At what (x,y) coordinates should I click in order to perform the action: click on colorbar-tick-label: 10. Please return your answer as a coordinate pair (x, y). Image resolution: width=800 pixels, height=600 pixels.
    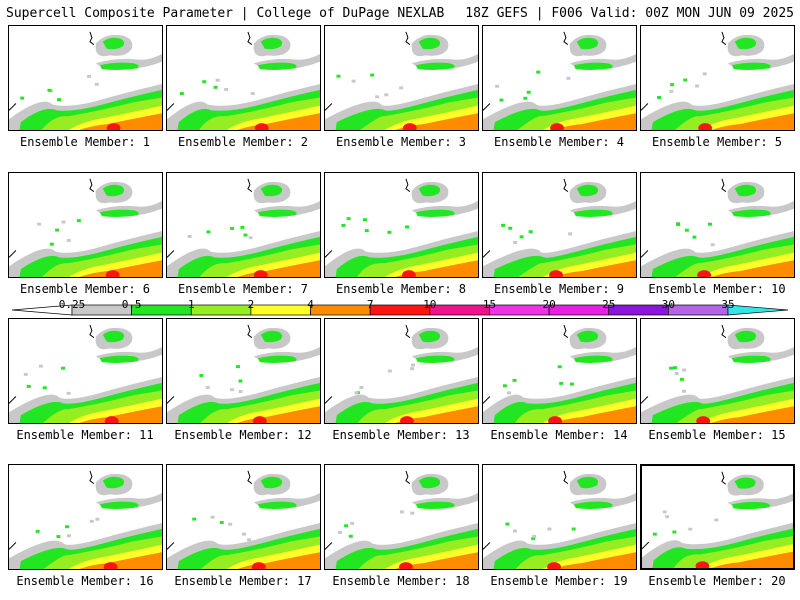
    Looking at the image, I should click on (430, 304).